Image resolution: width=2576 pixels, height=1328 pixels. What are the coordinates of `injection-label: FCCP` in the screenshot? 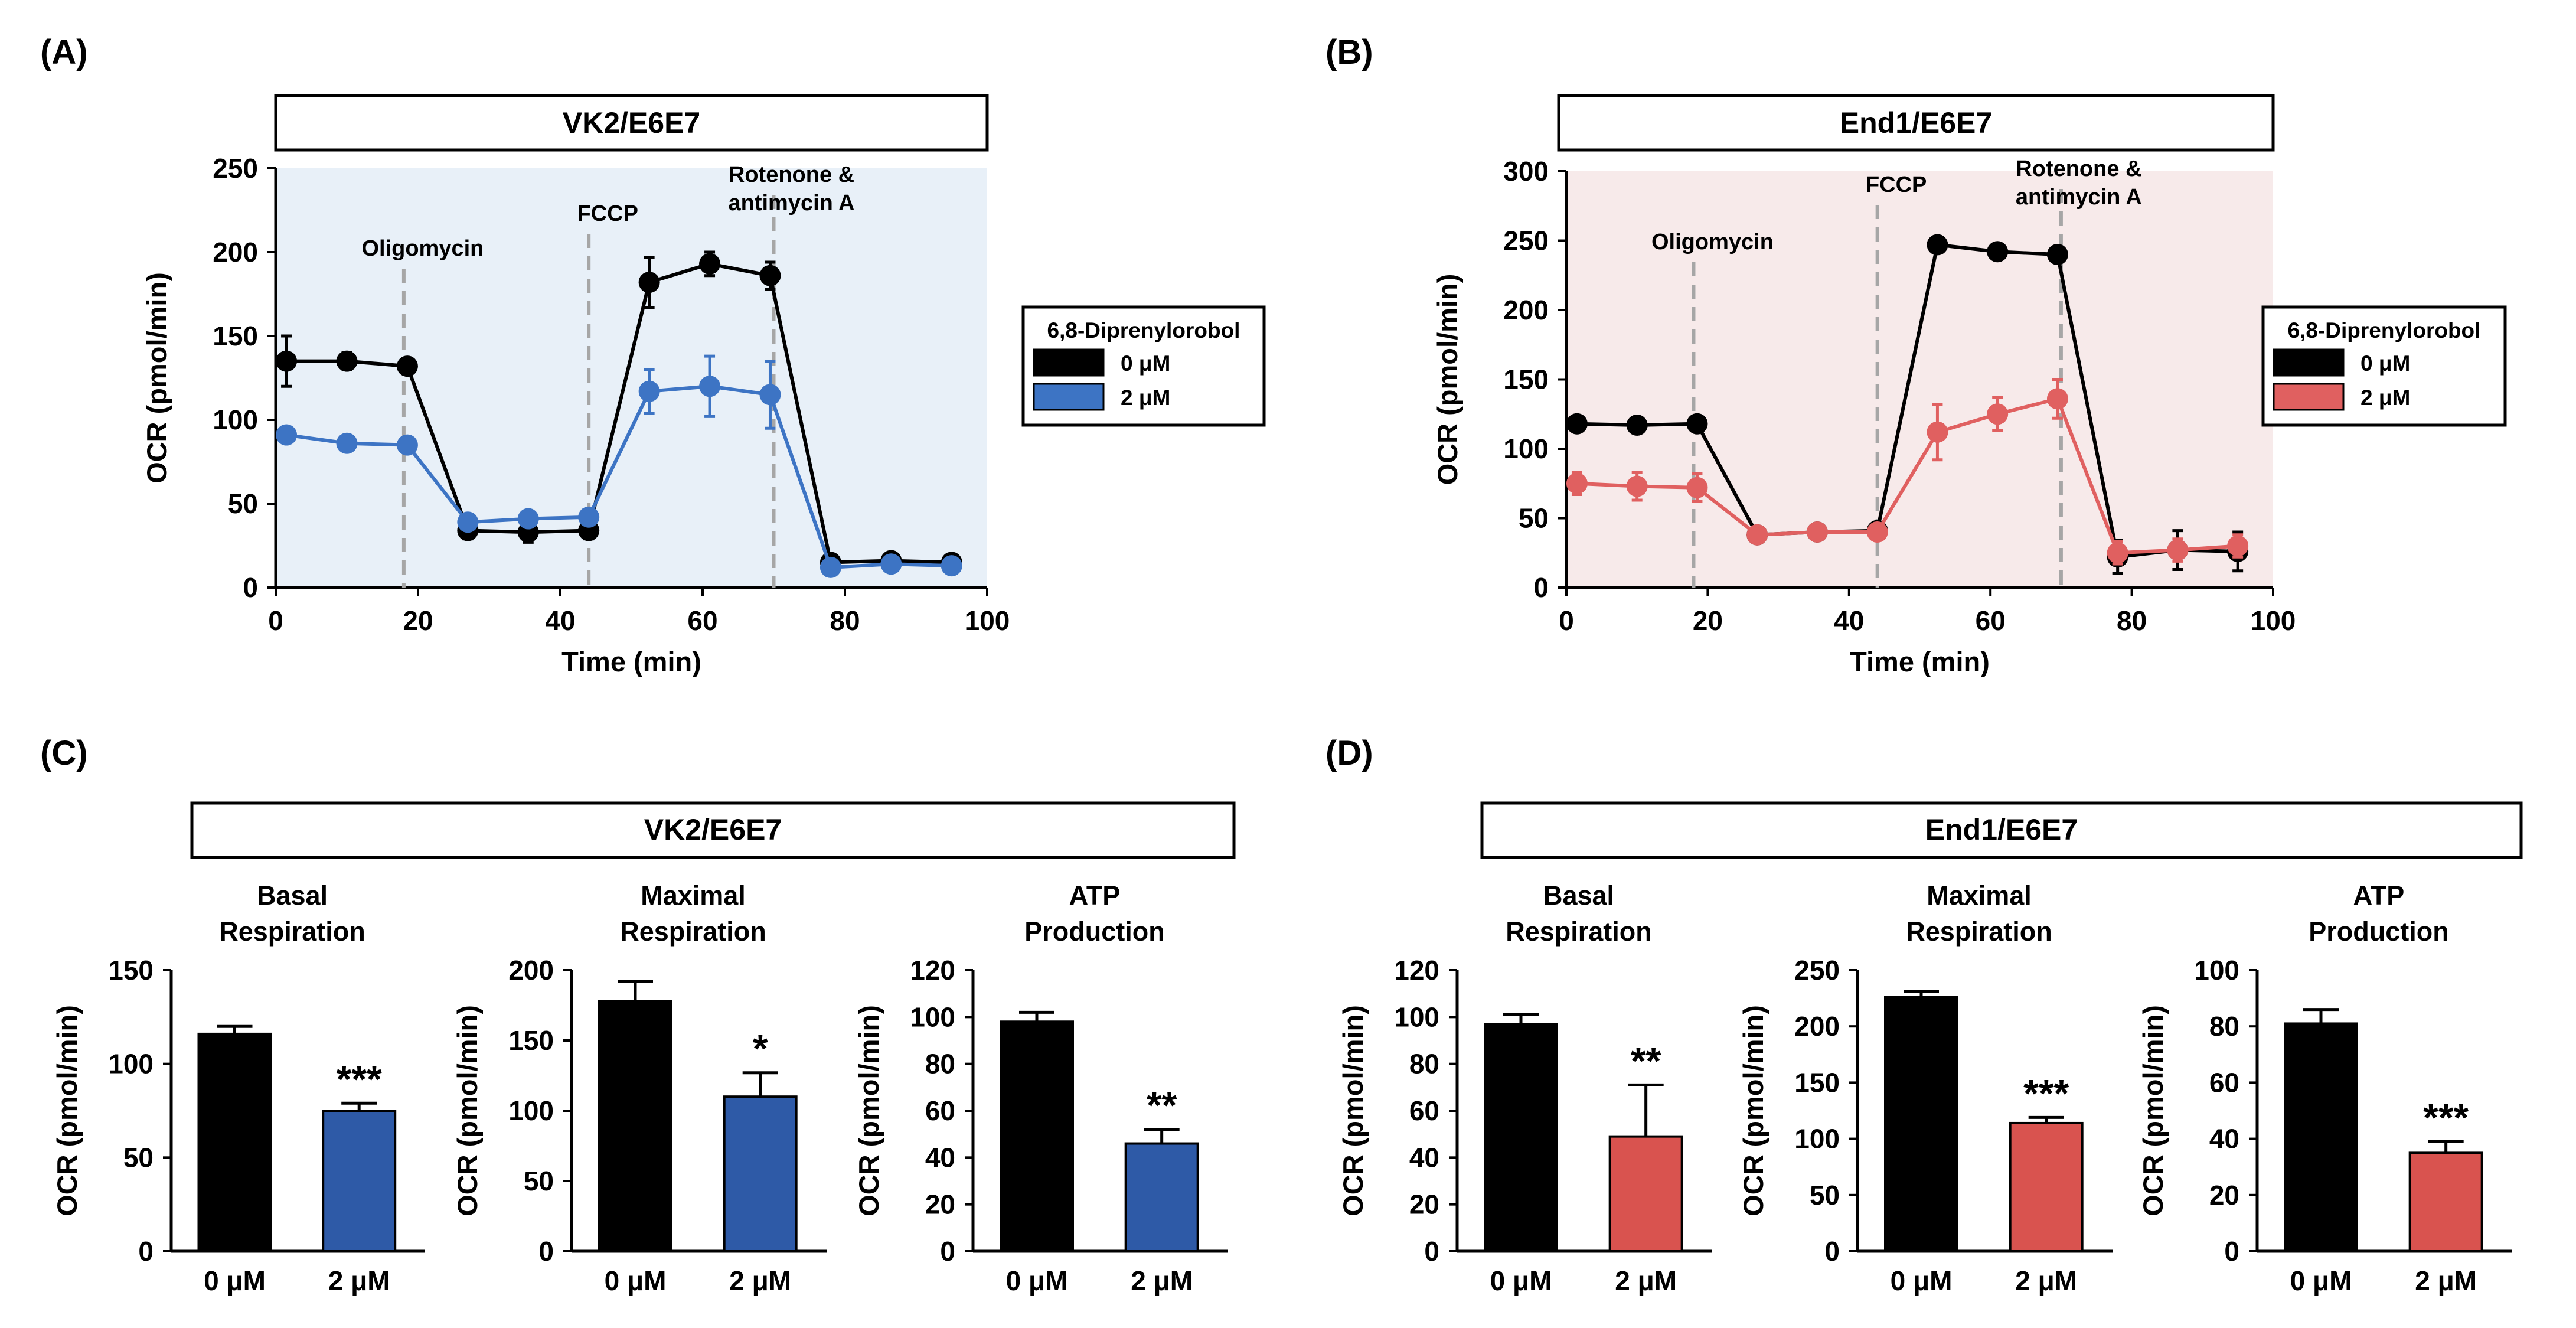 It's located at (607, 213).